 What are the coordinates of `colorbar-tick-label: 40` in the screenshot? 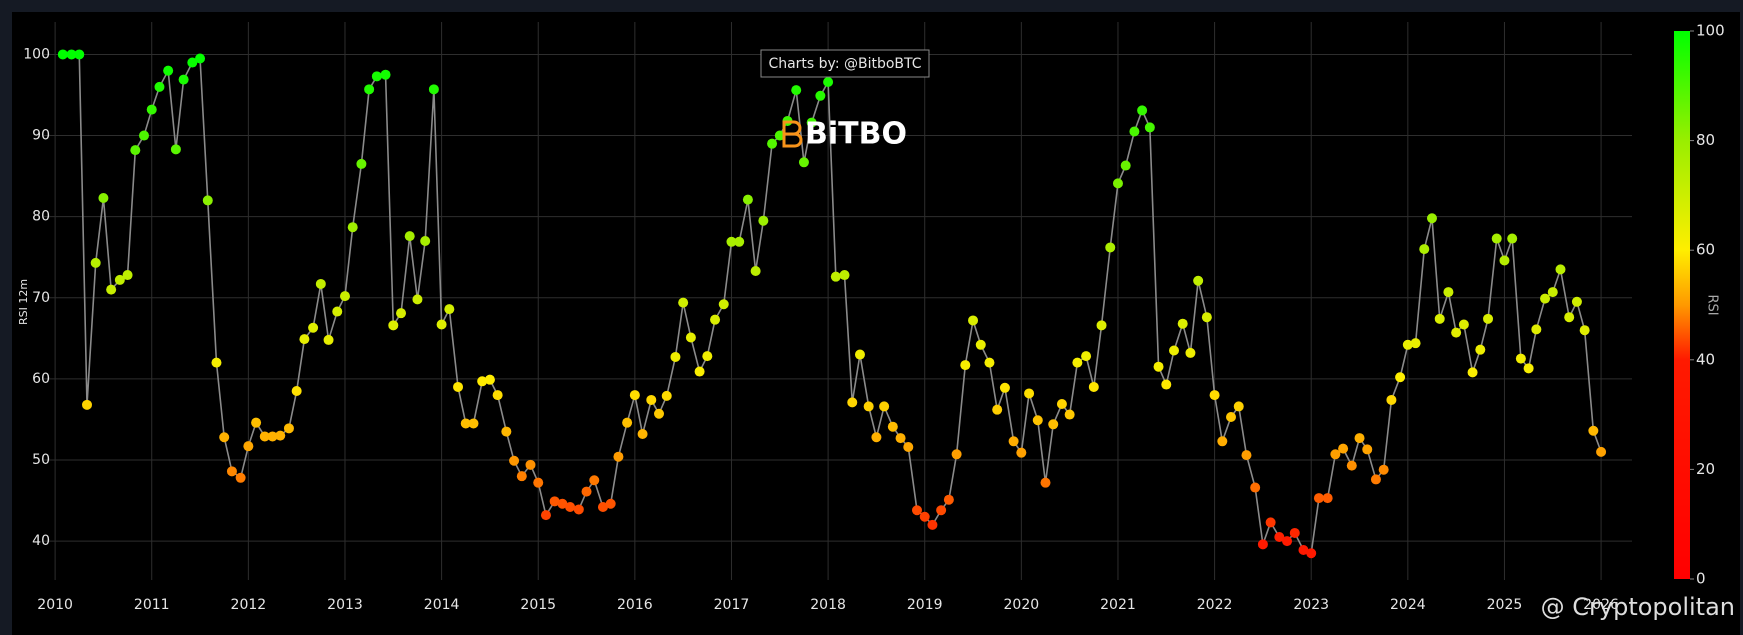 It's located at (1705, 359).